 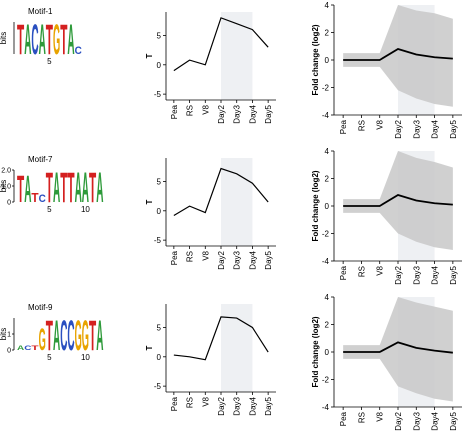 I want to click on motif-title: Motif-7, so click(x=40, y=159).